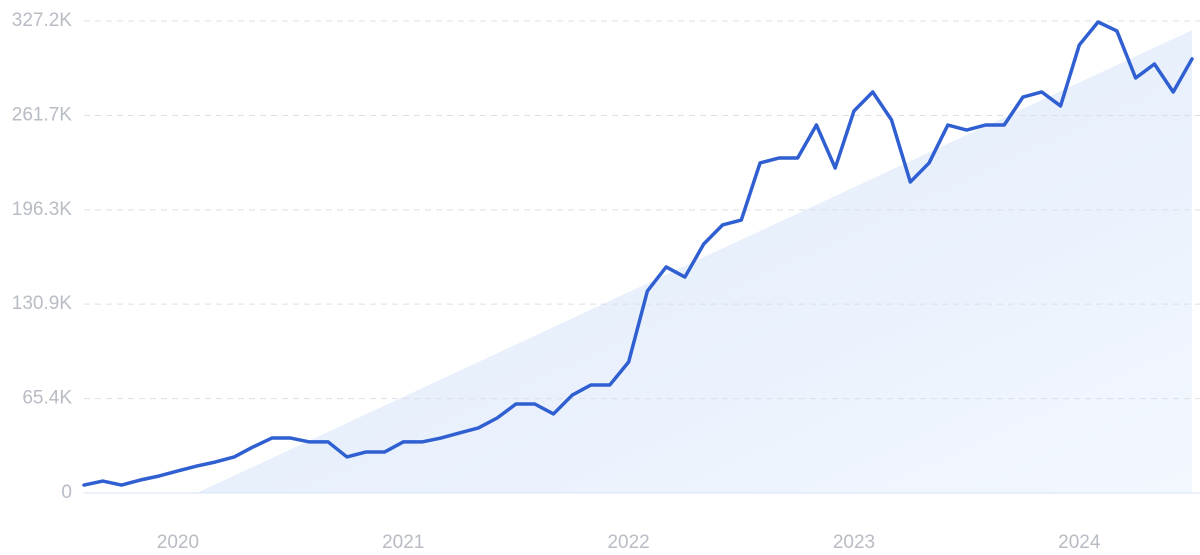 The height and width of the screenshot is (555, 1200). What do you see at coordinates (403, 542) in the screenshot?
I see `x-tick-label: 2021` at bounding box center [403, 542].